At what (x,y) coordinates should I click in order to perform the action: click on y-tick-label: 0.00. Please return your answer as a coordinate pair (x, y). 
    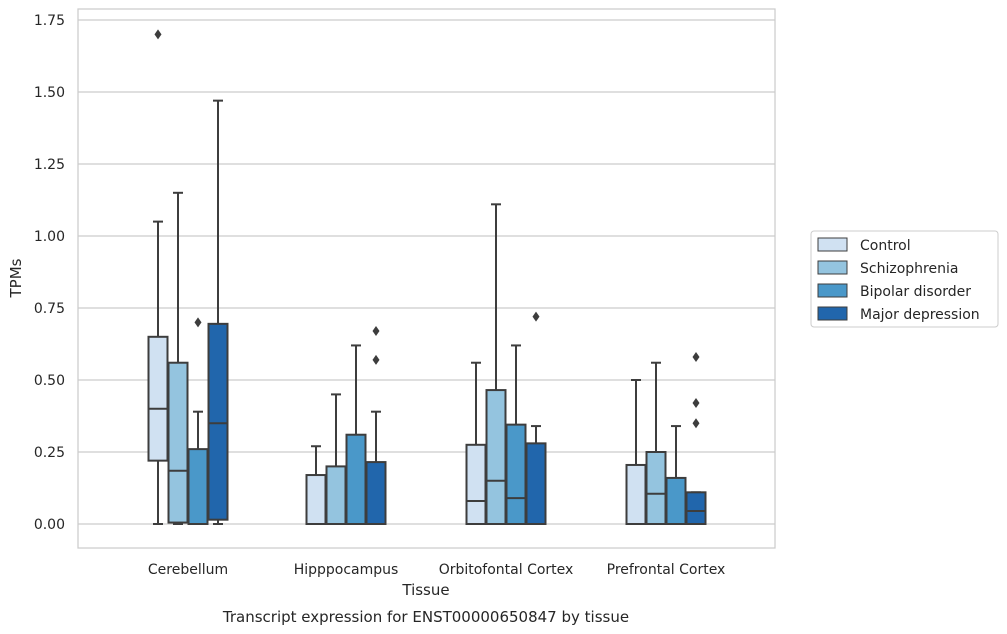
    Looking at the image, I should click on (49, 525).